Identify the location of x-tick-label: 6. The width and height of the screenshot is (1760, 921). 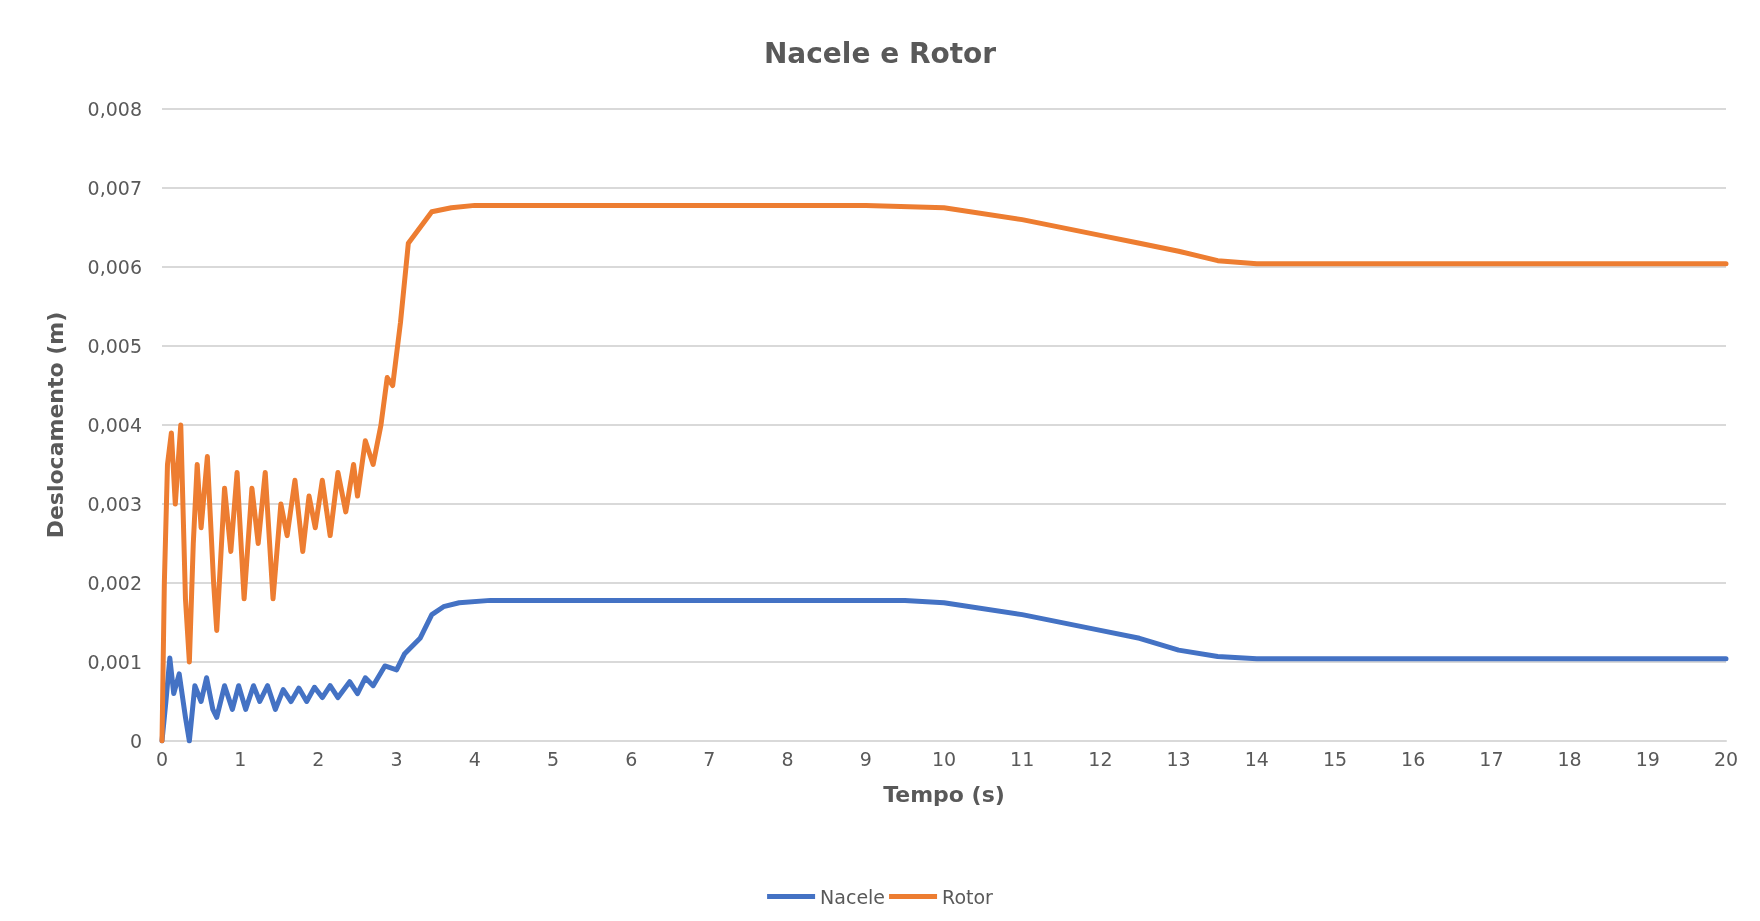
(631, 758).